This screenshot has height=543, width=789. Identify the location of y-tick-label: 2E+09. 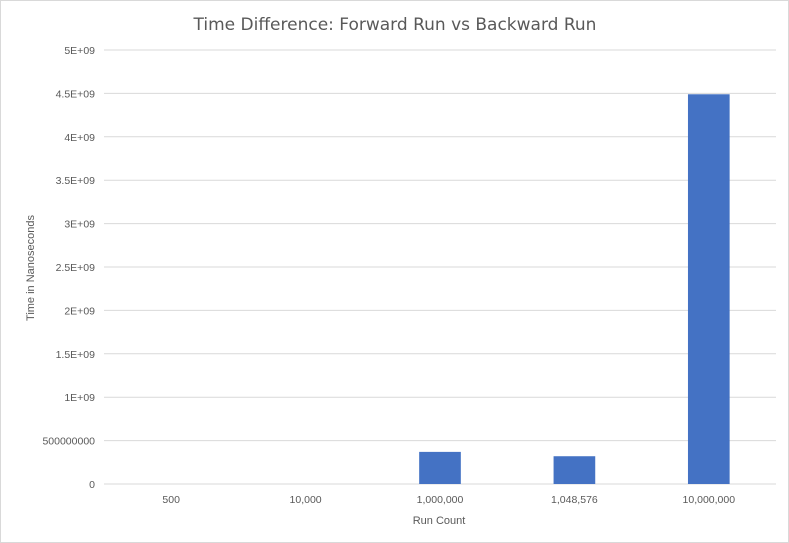
(79, 311).